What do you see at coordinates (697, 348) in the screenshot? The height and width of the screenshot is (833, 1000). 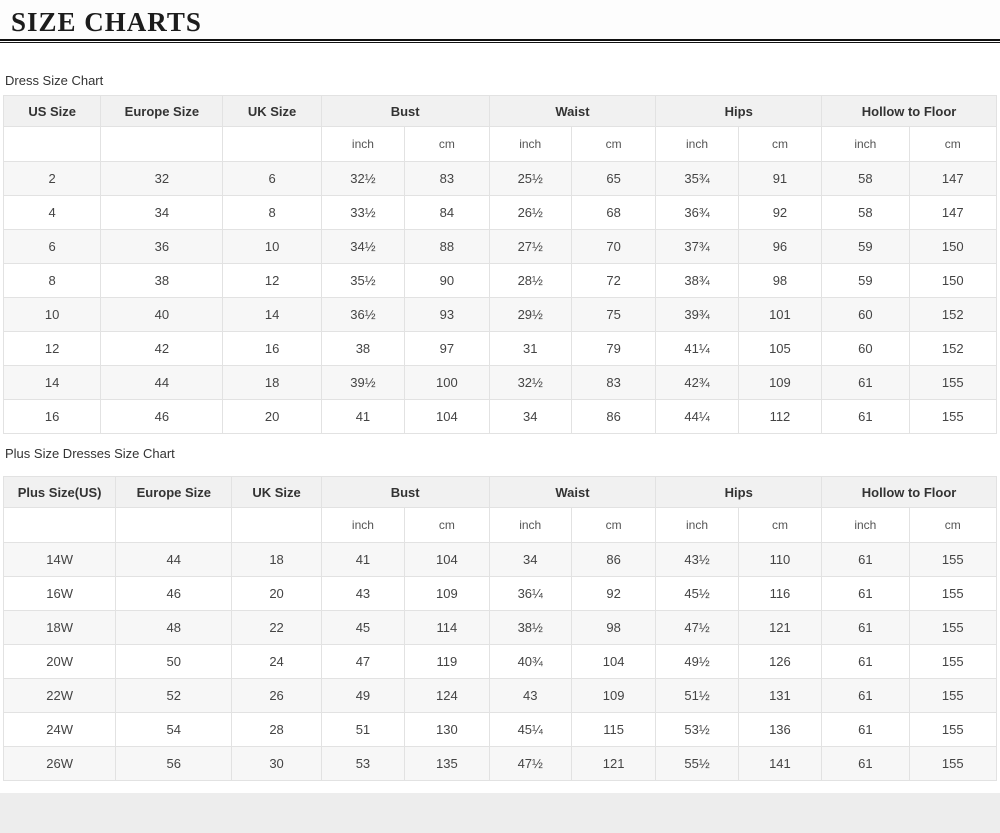 I see `cell: 41¼` at bounding box center [697, 348].